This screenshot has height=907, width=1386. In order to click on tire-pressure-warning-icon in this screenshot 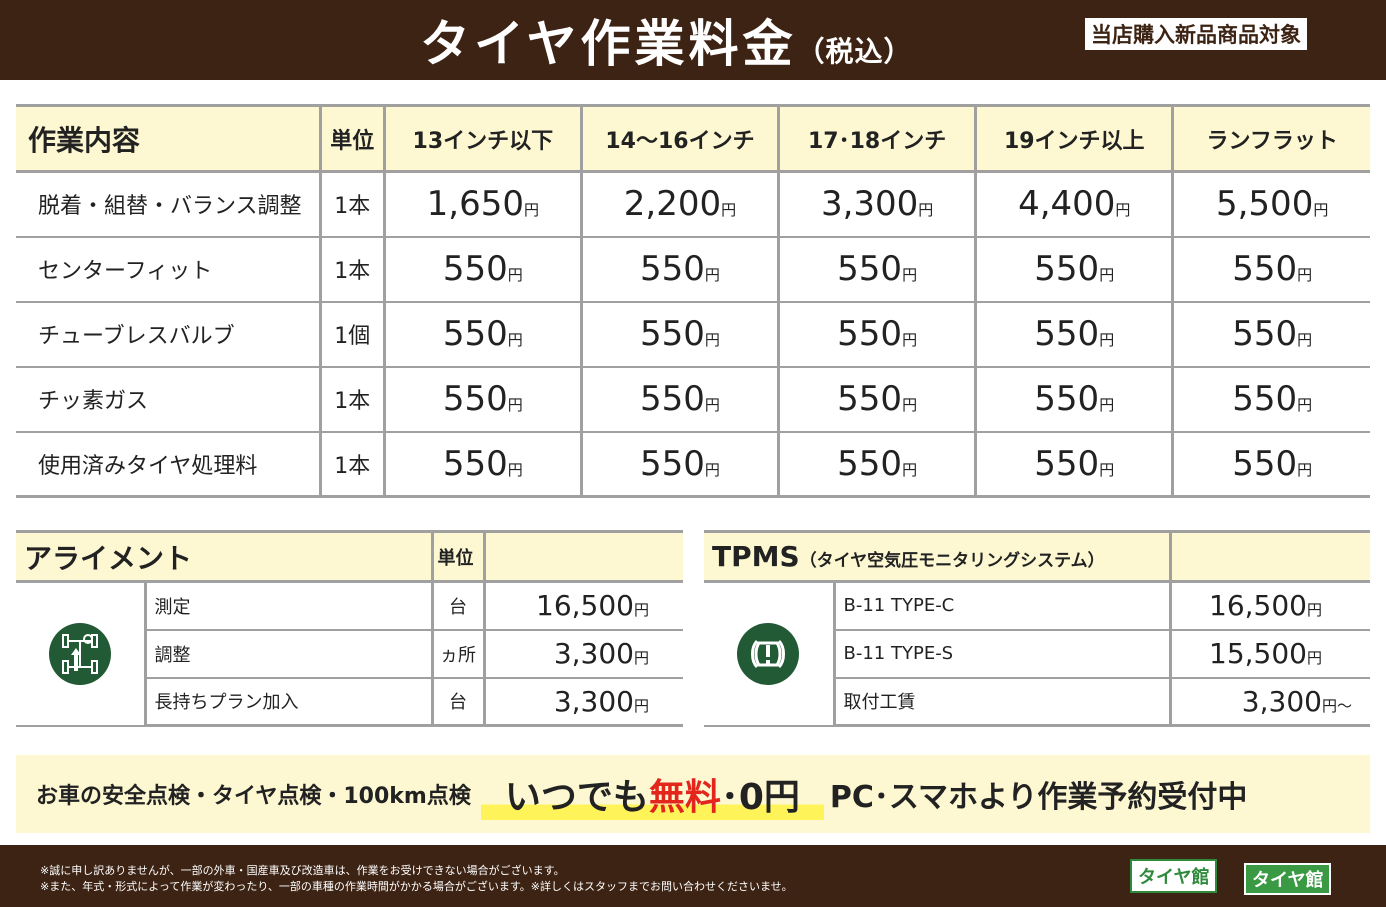, I will do `click(768, 653)`.